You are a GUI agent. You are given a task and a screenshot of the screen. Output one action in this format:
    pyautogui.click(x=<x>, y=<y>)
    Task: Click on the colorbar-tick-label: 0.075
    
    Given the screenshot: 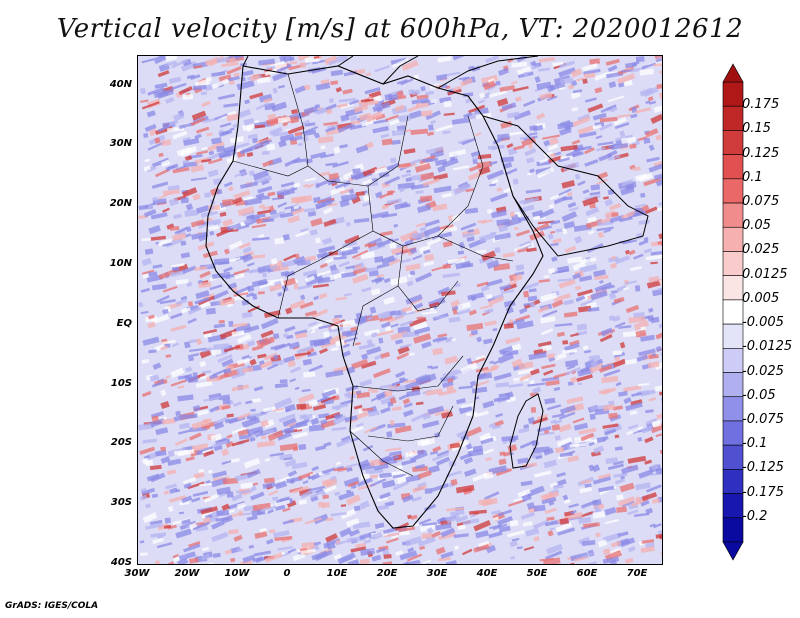 What is the action you would take?
    pyautogui.click(x=761, y=202)
    